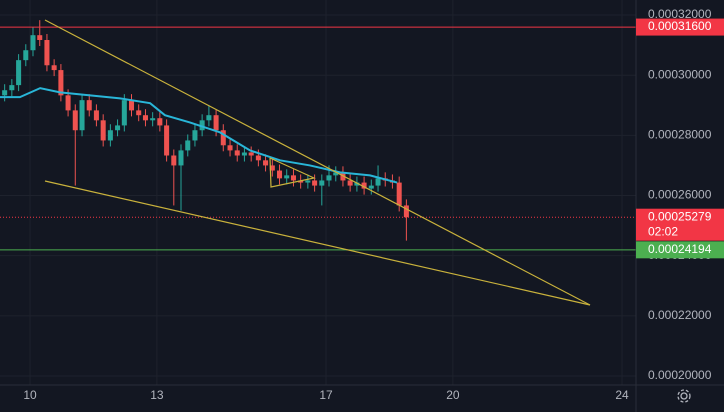 The width and height of the screenshot is (724, 412). What do you see at coordinates (30, 395) in the screenshot?
I see `x-tick-label: 10` at bounding box center [30, 395].